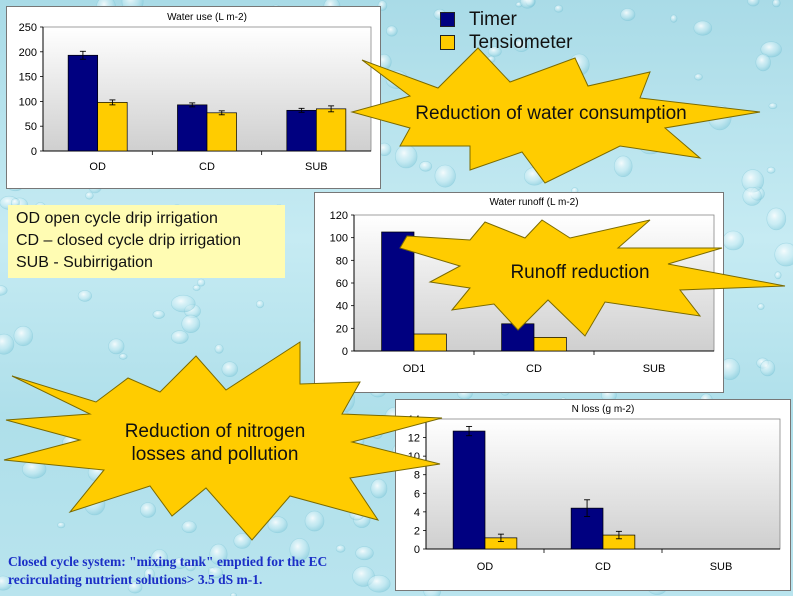  What do you see at coordinates (128, 240) in the screenshot?
I see `definition-cd: CD – closed cycle drip irrigation` at bounding box center [128, 240].